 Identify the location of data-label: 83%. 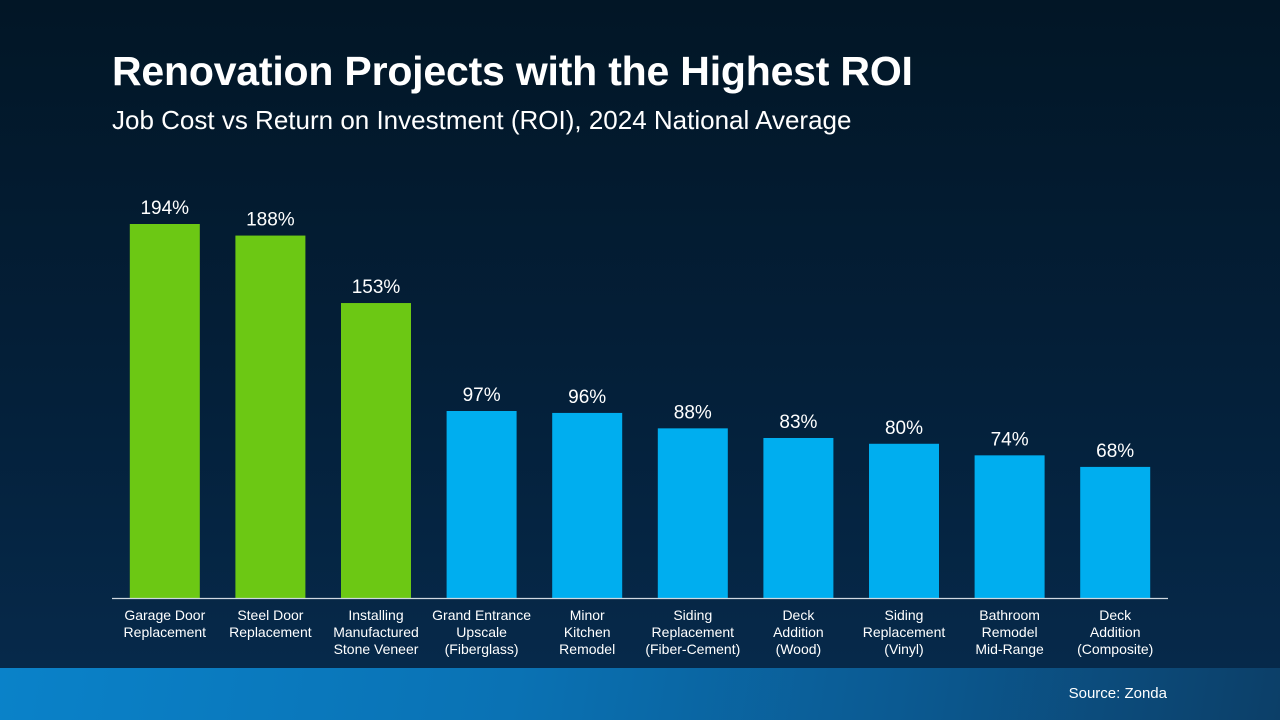
(798, 422).